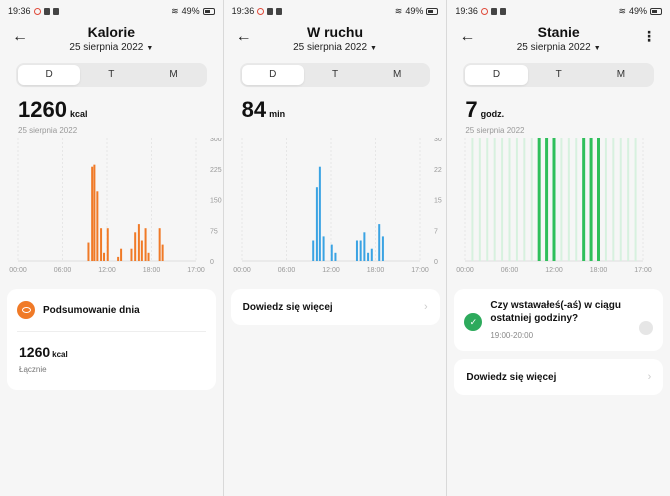 Image resolution: width=670 pixels, height=496 pixels. Describe the element at coordinates (216, 170) in the screenshot. I see `y-tick-label: 225` at that location.